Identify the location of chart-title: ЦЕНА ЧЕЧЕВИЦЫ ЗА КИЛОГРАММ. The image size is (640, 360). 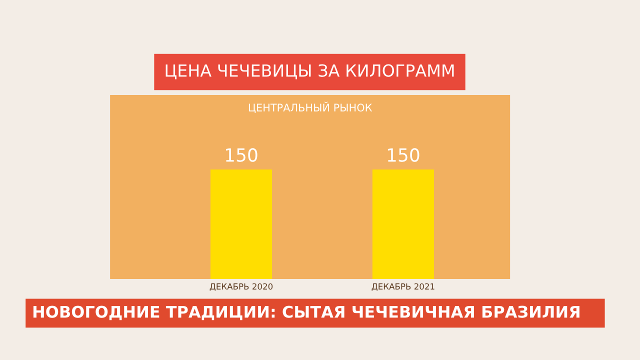
(310, 72).